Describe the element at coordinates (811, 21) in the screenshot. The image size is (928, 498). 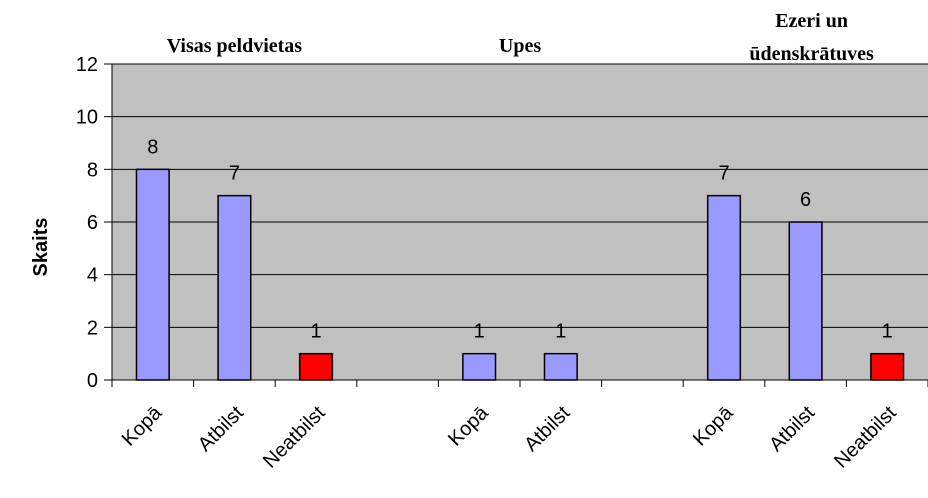
I see `group-title: Ezeri un` at that location.